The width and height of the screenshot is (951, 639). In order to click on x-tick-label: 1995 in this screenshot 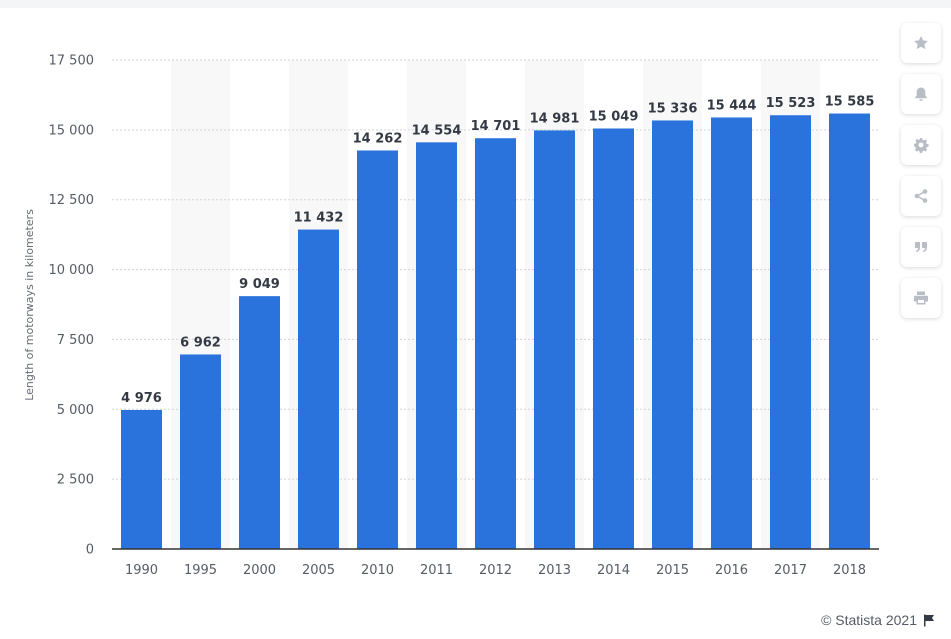, I will do `click(200, 570)`.